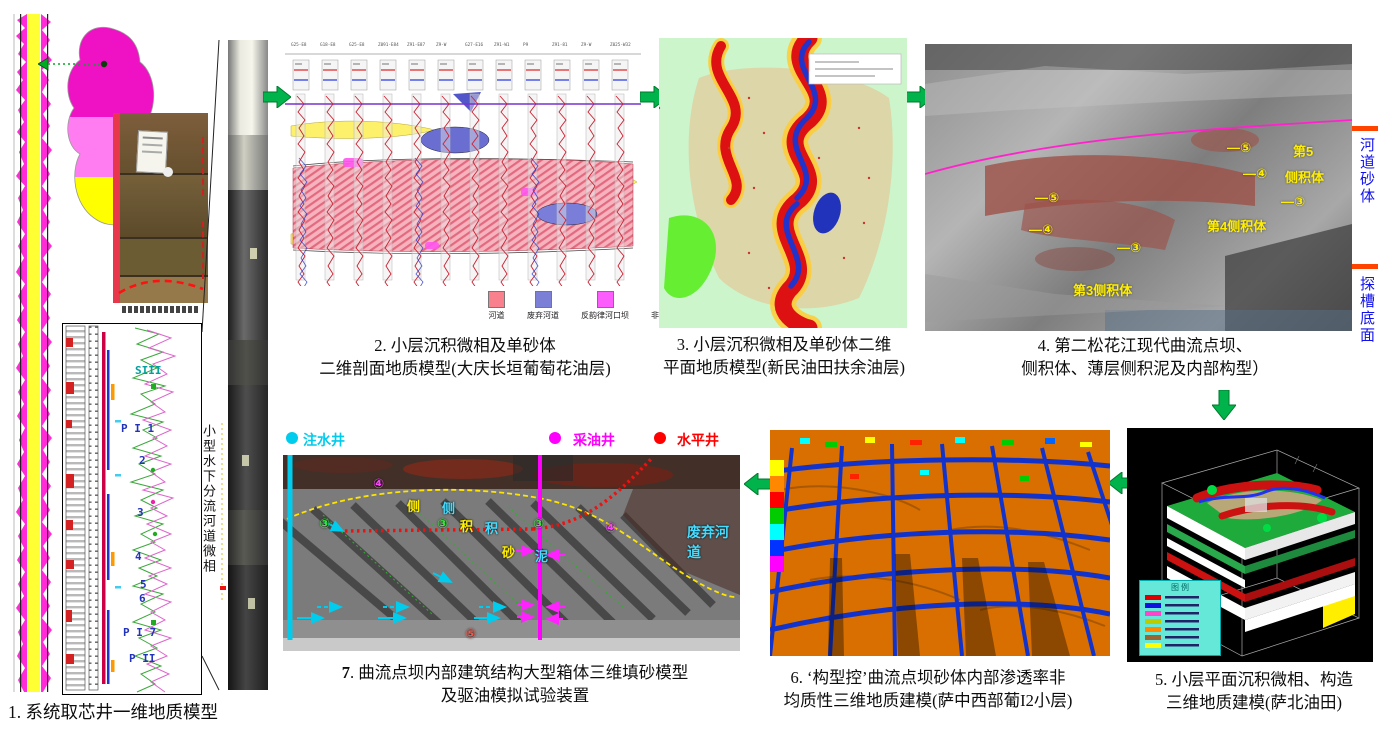 The width and height of the screenshot is (1378, 737). I want to click on core-column-strip, so click(248, 365).